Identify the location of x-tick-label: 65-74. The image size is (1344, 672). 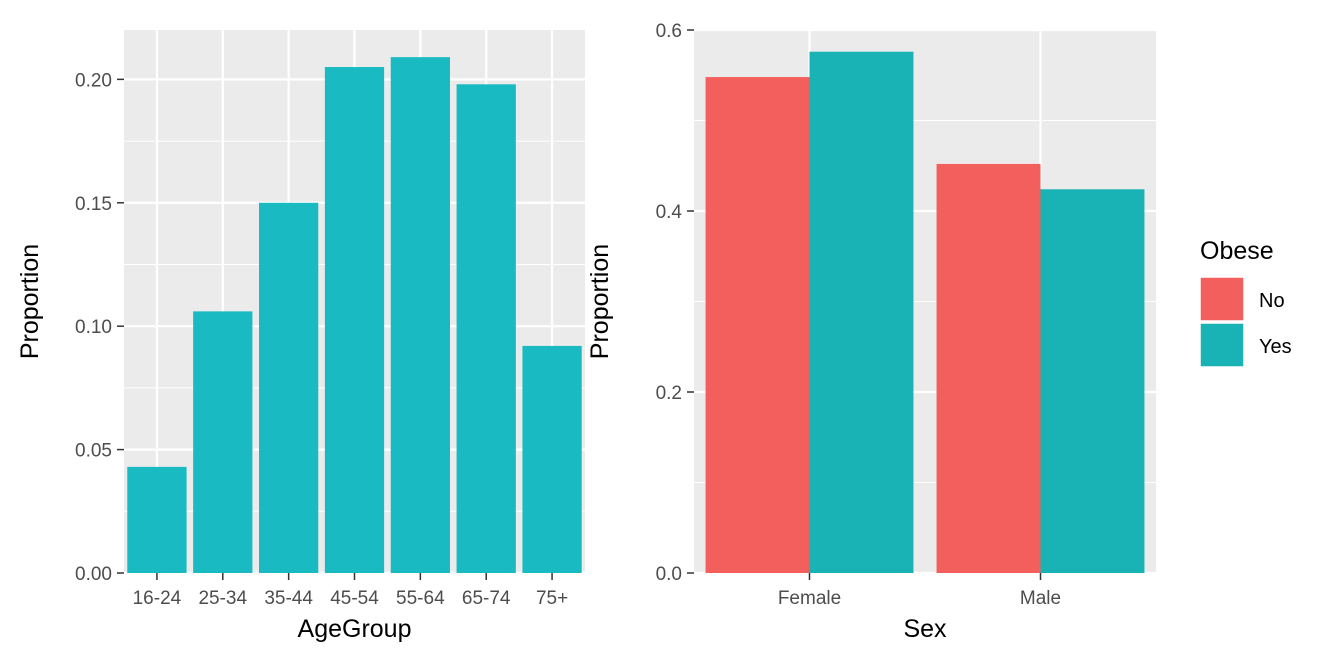
(486, 598).